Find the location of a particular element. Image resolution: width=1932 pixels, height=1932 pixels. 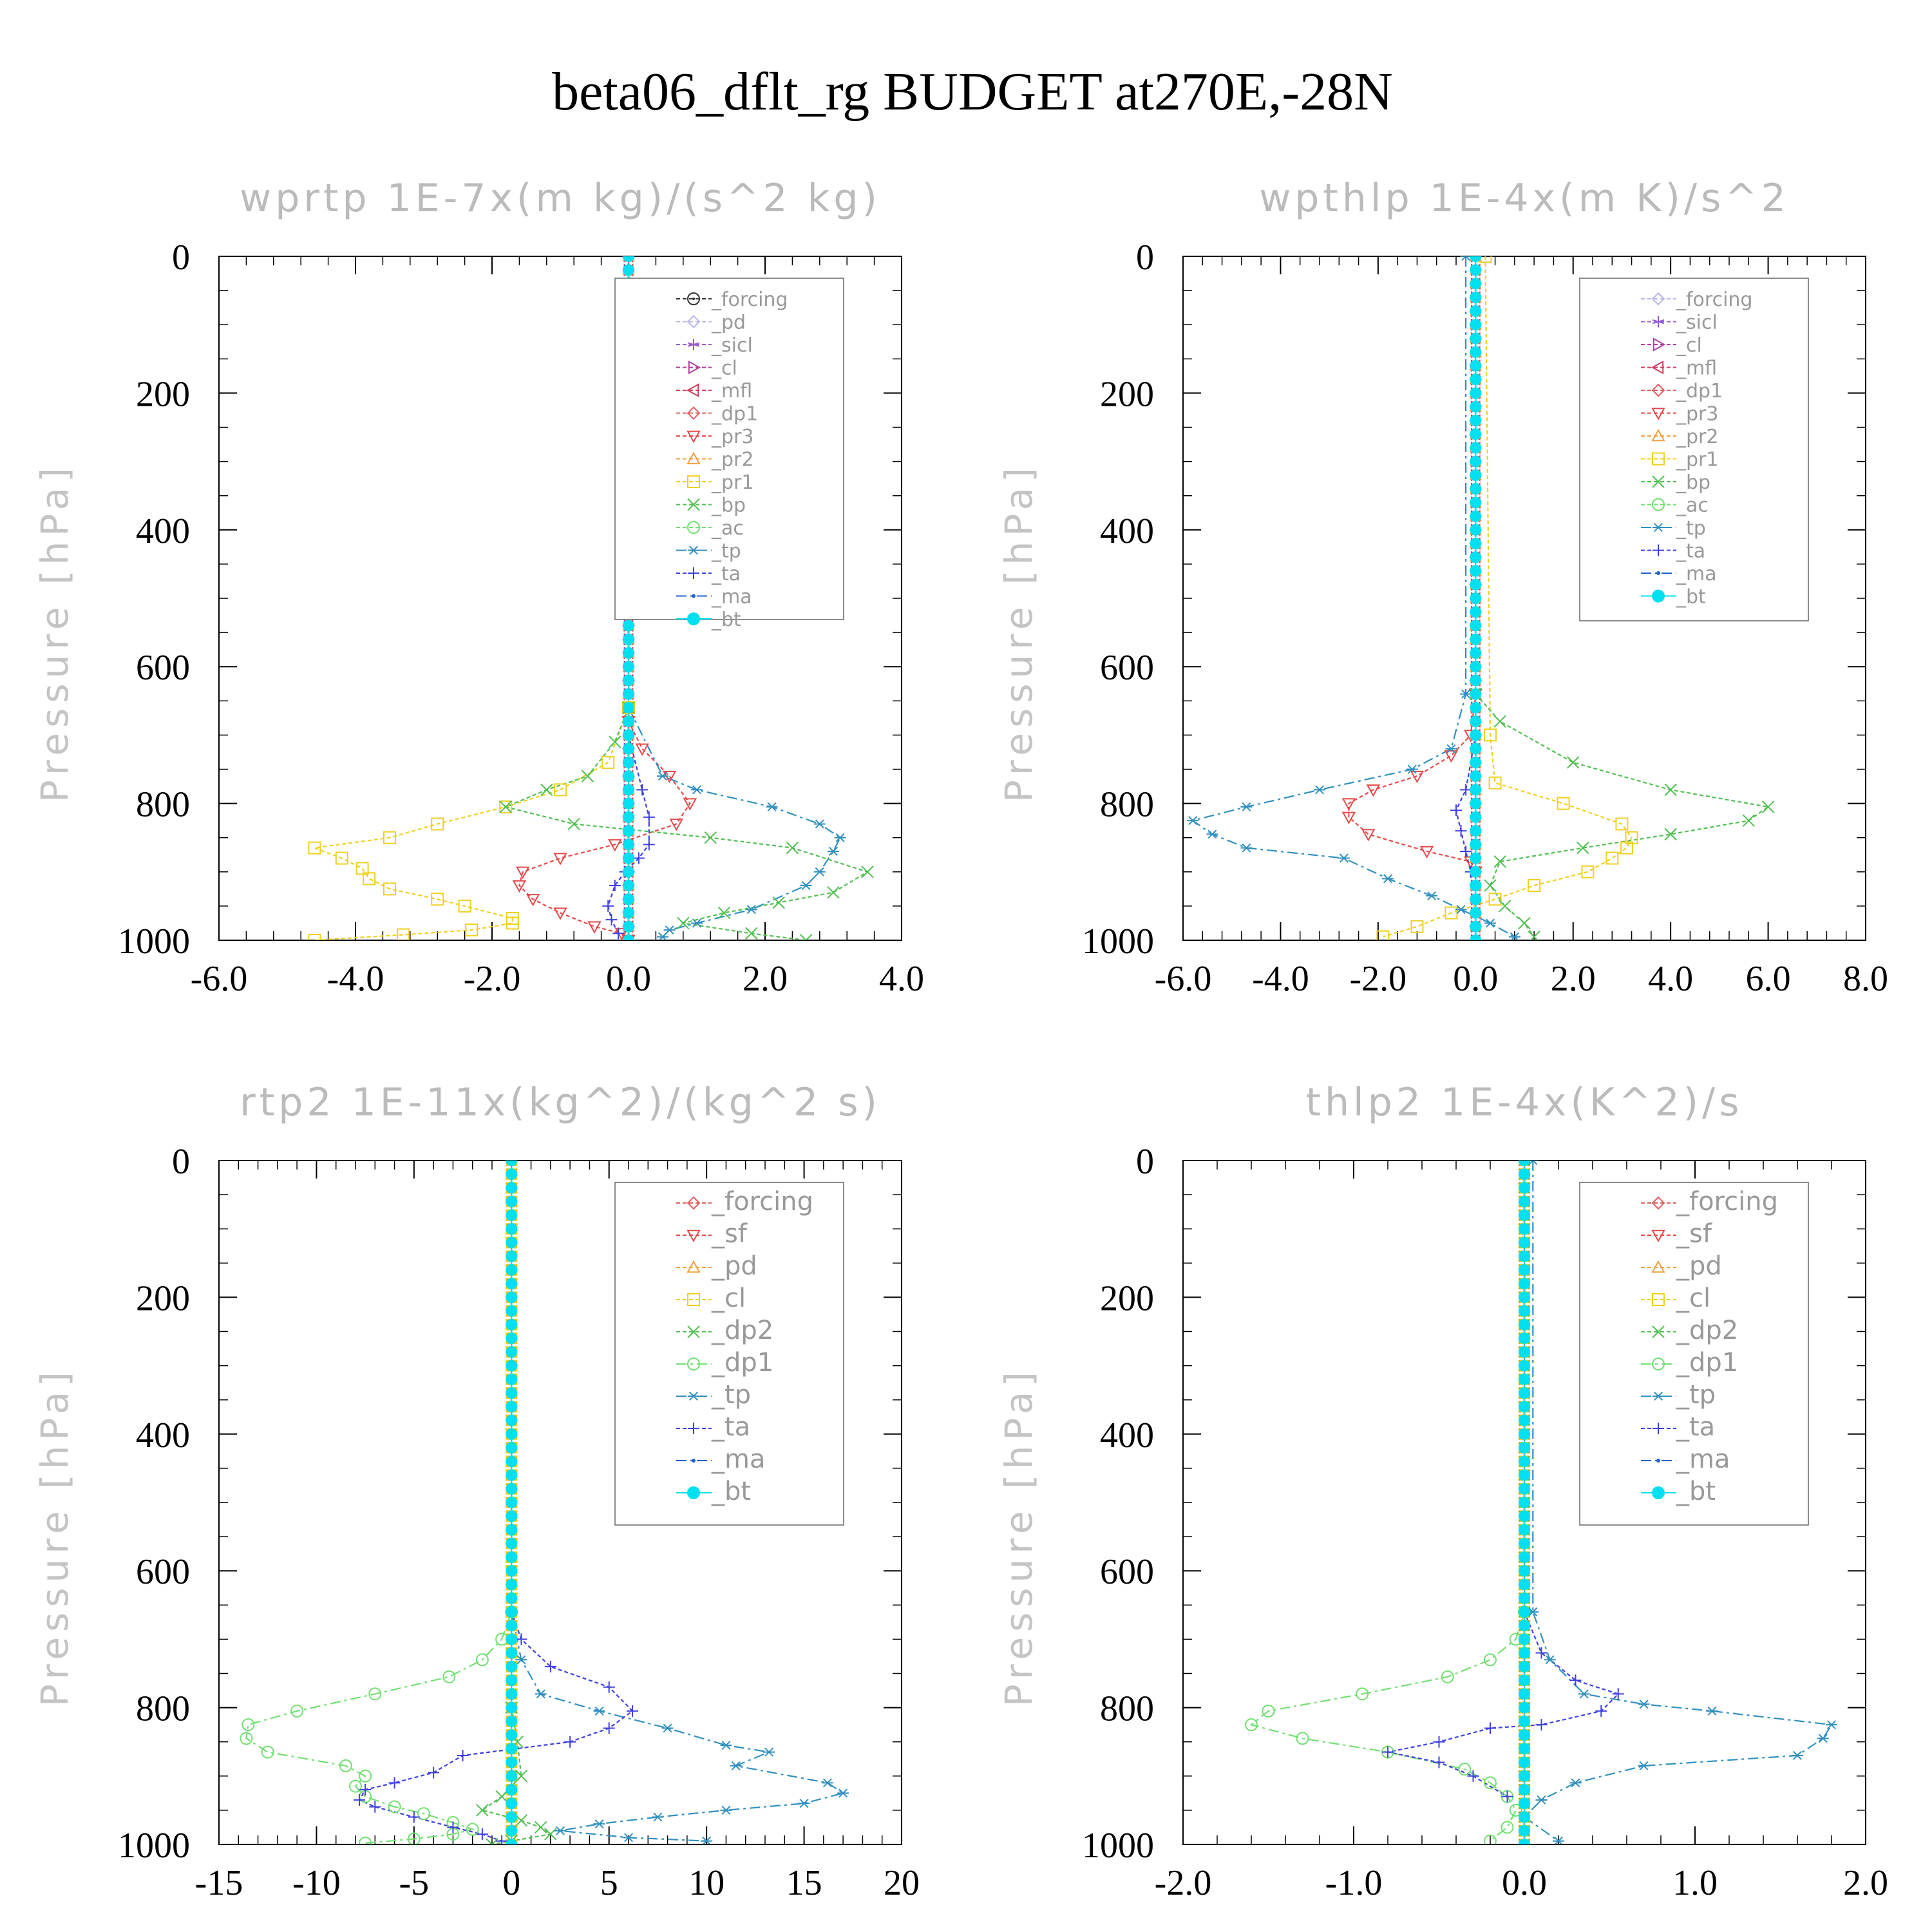

legend-item-bt: _bt is located at coordinates (1678, 1492).